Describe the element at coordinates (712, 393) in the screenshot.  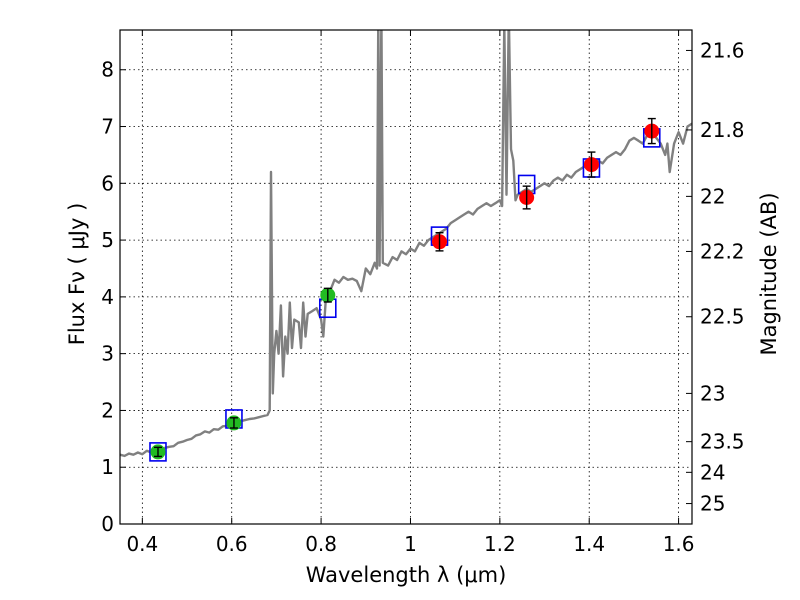
I see `y2-tick-label: 23` at that location.